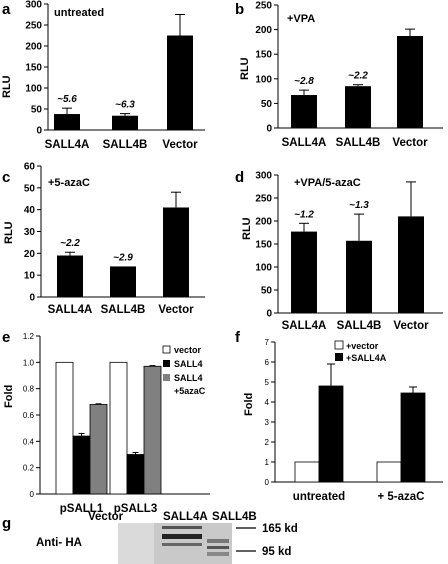 This screenshot has height=564, width=448. What do you see at coordinates (29, 415) in the screenshot?
I see `y-tick-label: 0.6` at bounding box center [29, 415].